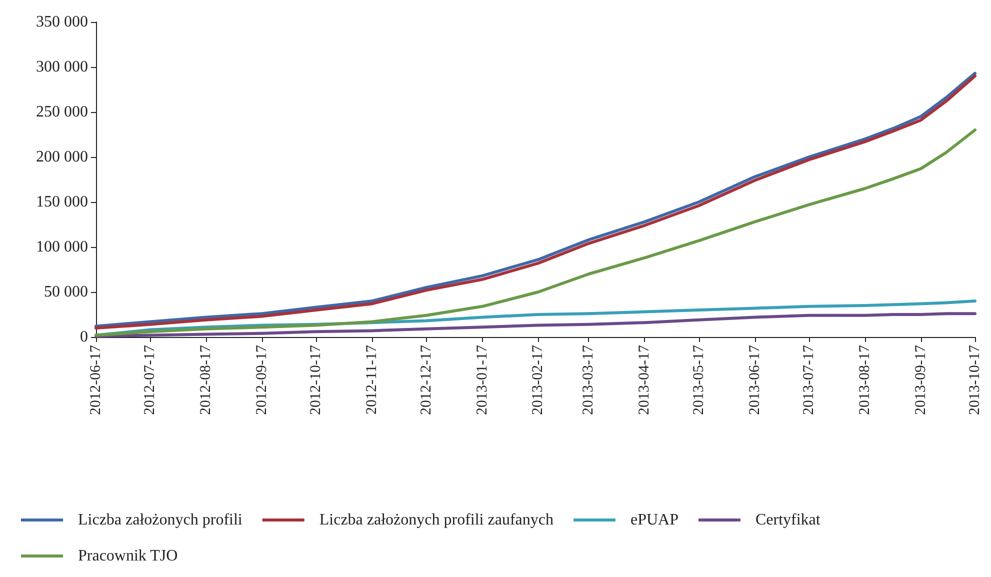 This screenshot has height=577, width=991. Describe the element at coordinates (62, 157) in the screenshot. I see `y-tick-label: 200 000` at that location.